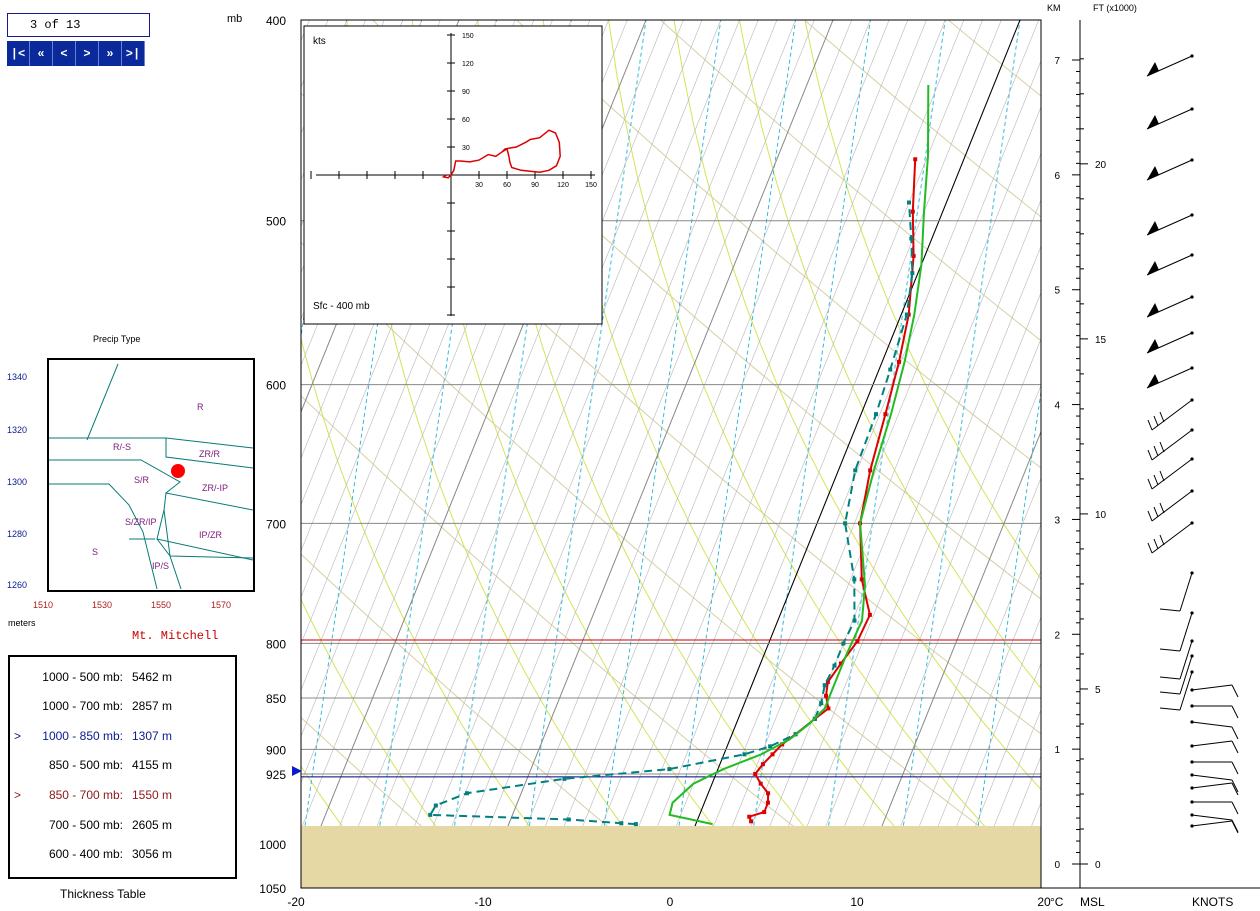  I want to click on hodograph-unit-label: kts, so click(319, 41).